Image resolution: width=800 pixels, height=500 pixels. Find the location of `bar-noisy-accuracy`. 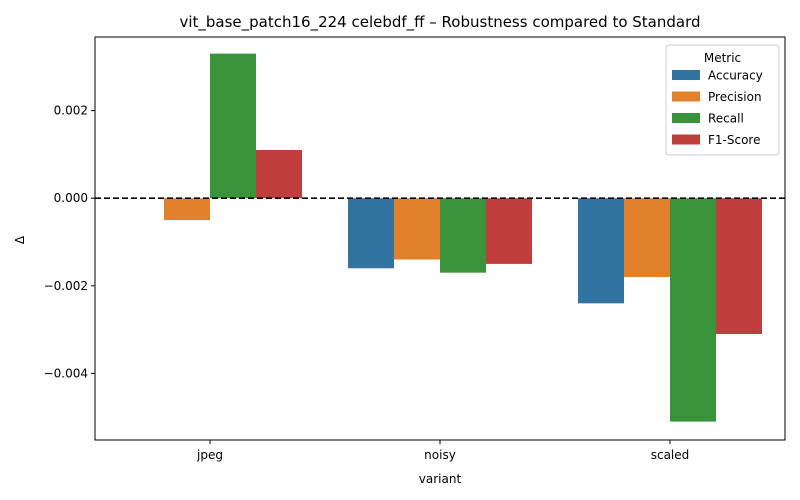

bar-noisy-accuracy is located at coordinates (371, 233).